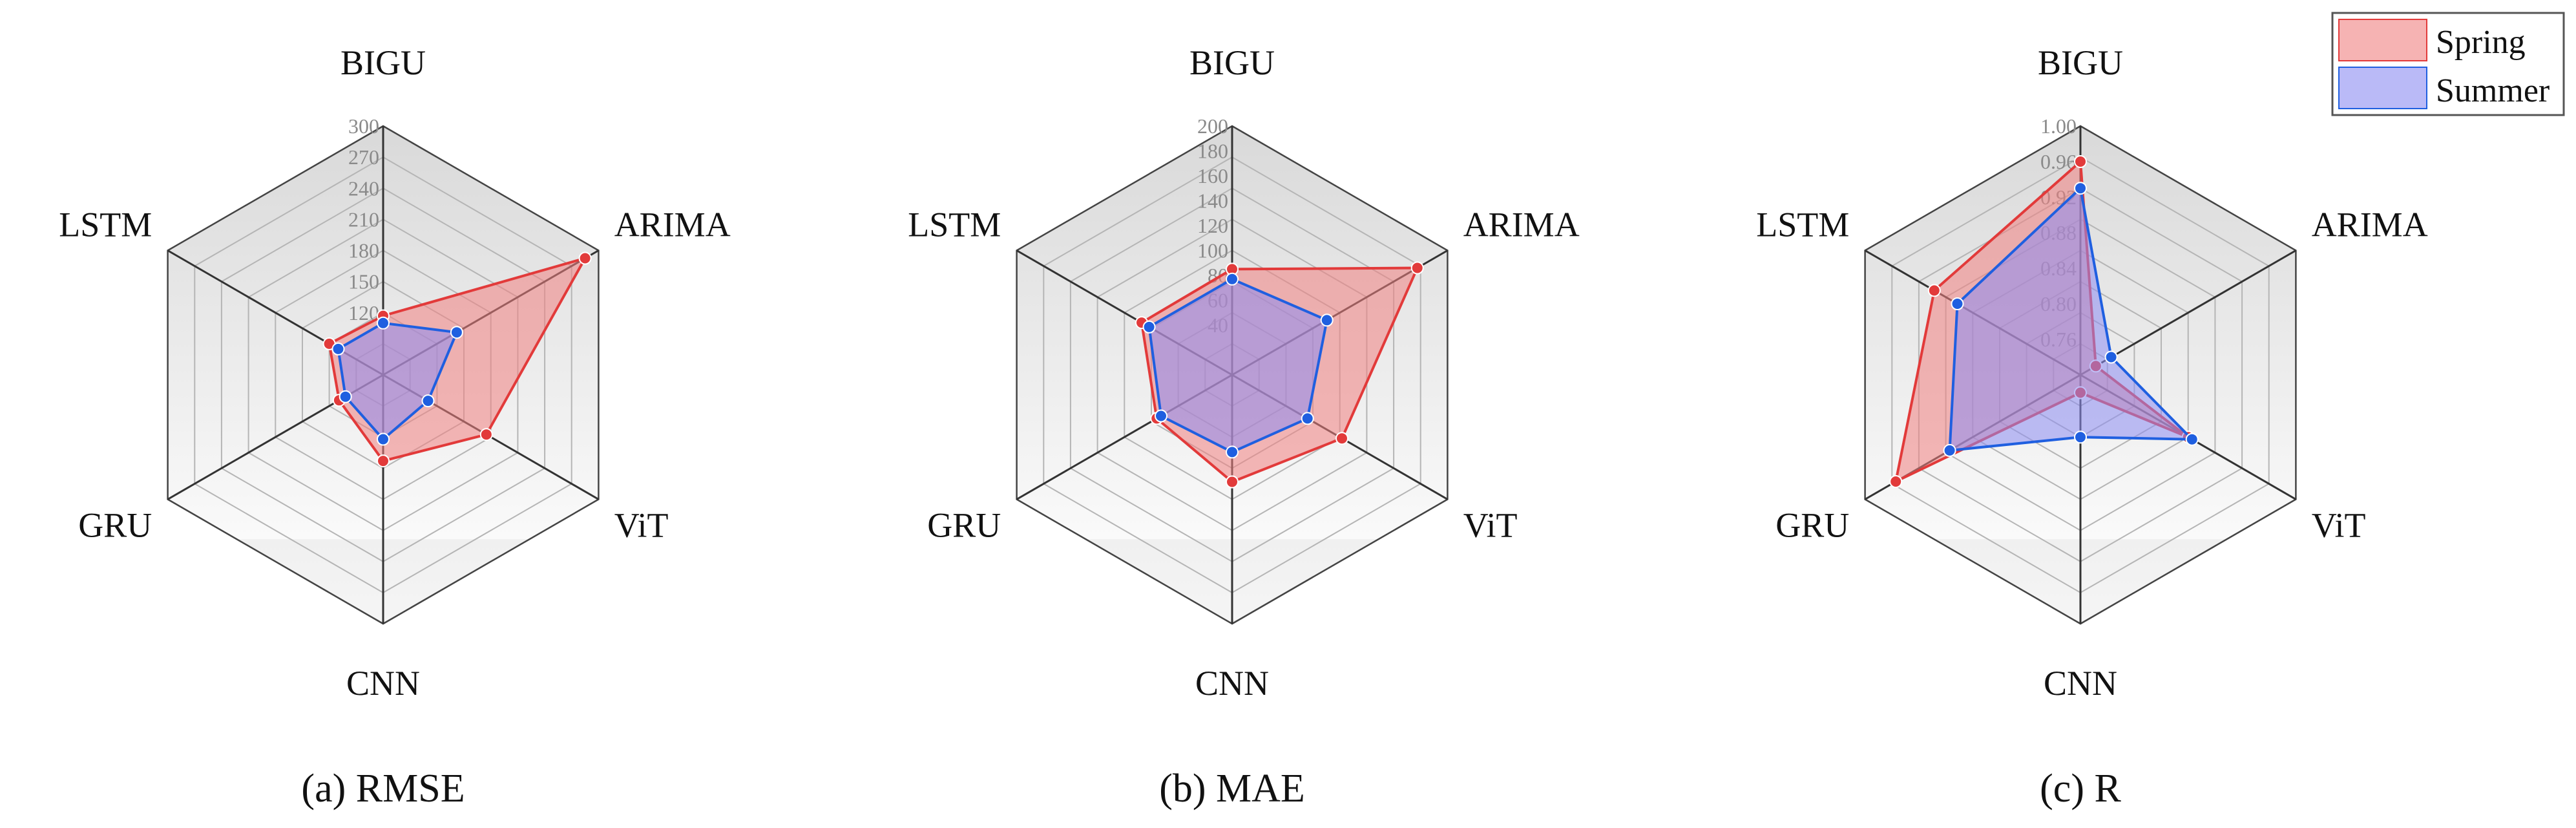  What do you see at coordinates (363, 157) in the screenshot?
I see `tick-label: 270` at bounding box center [363, 157].